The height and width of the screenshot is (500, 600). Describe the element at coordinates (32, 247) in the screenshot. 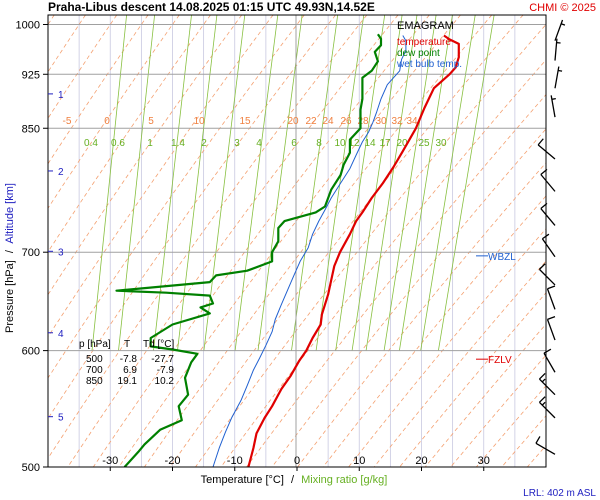

I see `pressure-axis: 500 600 700 850 925 1000` at that location.